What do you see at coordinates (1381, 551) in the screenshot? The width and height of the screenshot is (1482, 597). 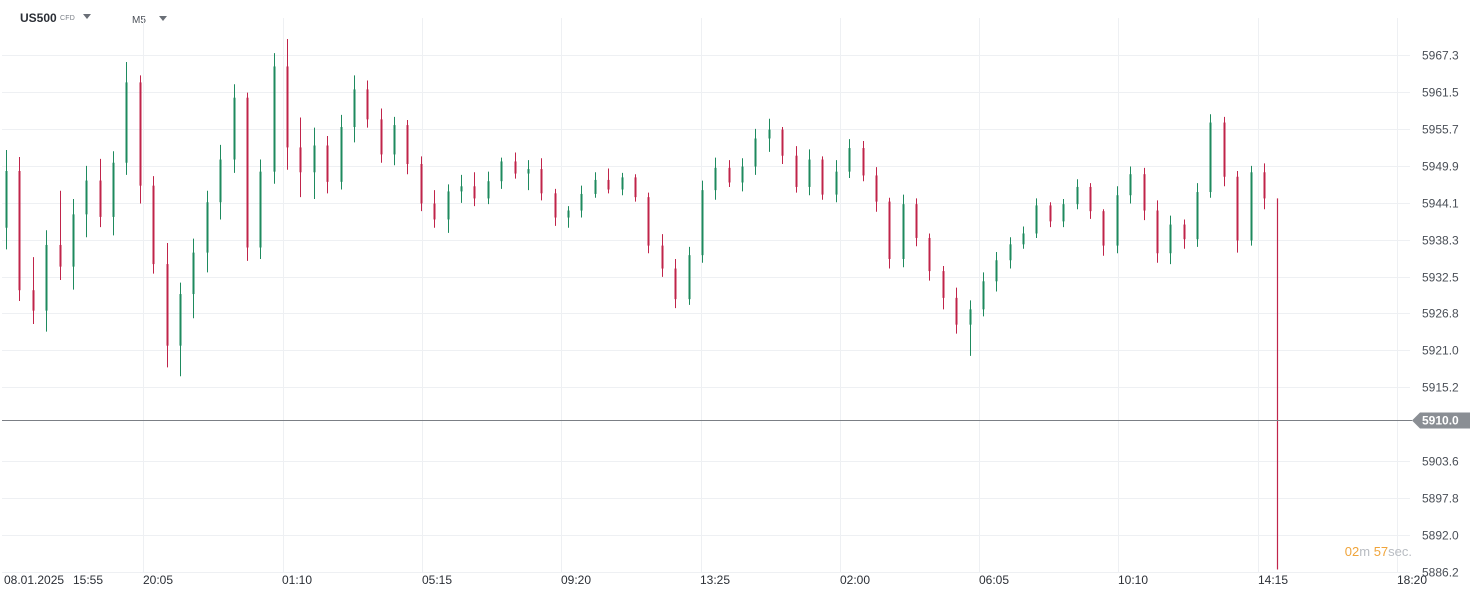 I see `countdown-seconds: 57` at bounding box center [1381, 551].